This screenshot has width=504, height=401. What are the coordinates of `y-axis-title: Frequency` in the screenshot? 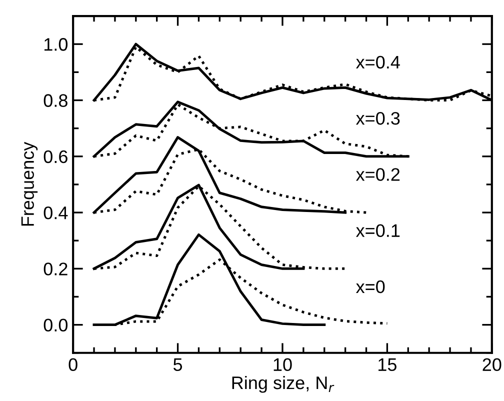 It's located at (29, 184).